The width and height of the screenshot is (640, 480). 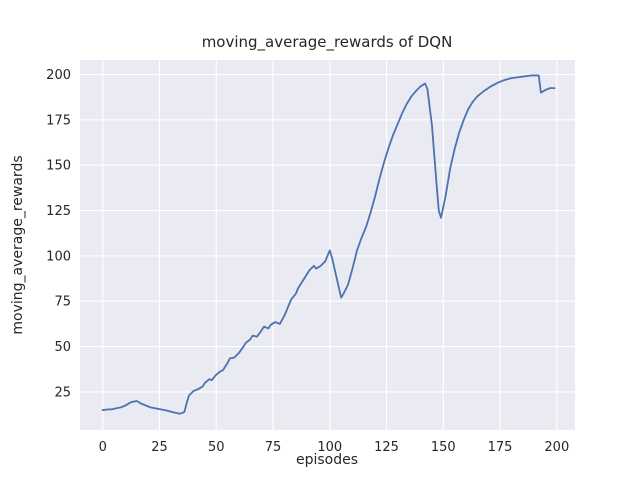 What do you see at coordinates (58, 256) in the screenshot?
I see `y-tick-label: 100` at bounding box center [58, 256].